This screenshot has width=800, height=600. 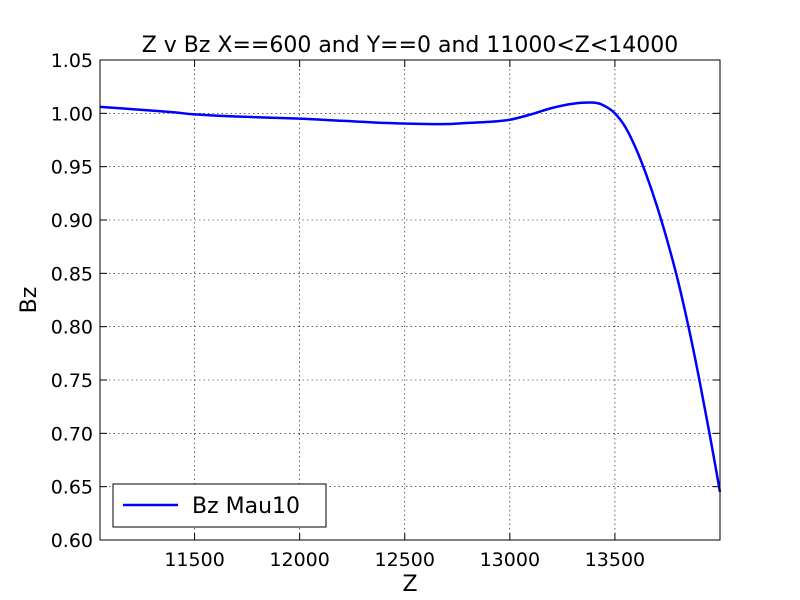 What do you see at coordinates (510, 560) in the screenshot?
I see `x-tick-label: 13000` at bounding box center [510, 560].